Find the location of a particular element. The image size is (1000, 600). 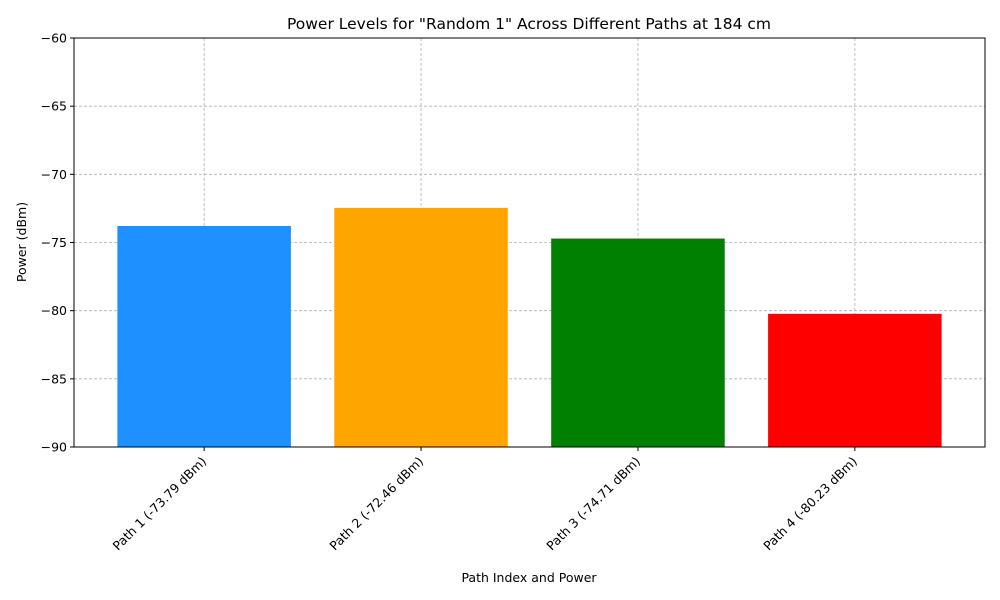

y-tick-label: −60 is located at coordinates (54, 38).